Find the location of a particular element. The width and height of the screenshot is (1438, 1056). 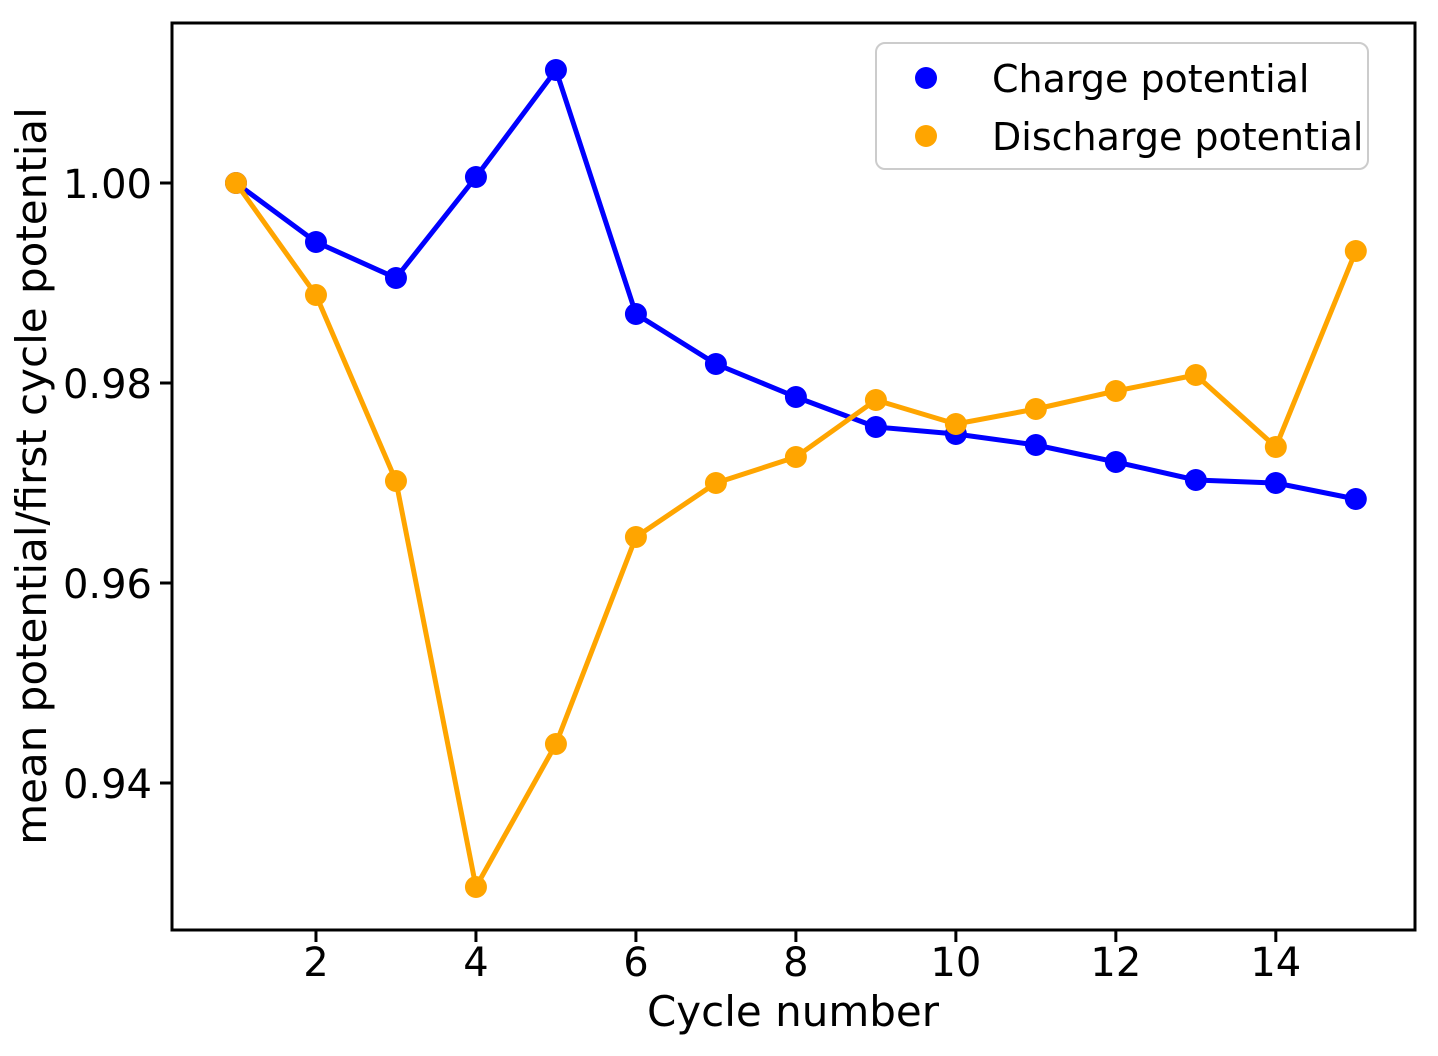

legend: Charge potential Discharge potential is located at coordinates (1122, 106).